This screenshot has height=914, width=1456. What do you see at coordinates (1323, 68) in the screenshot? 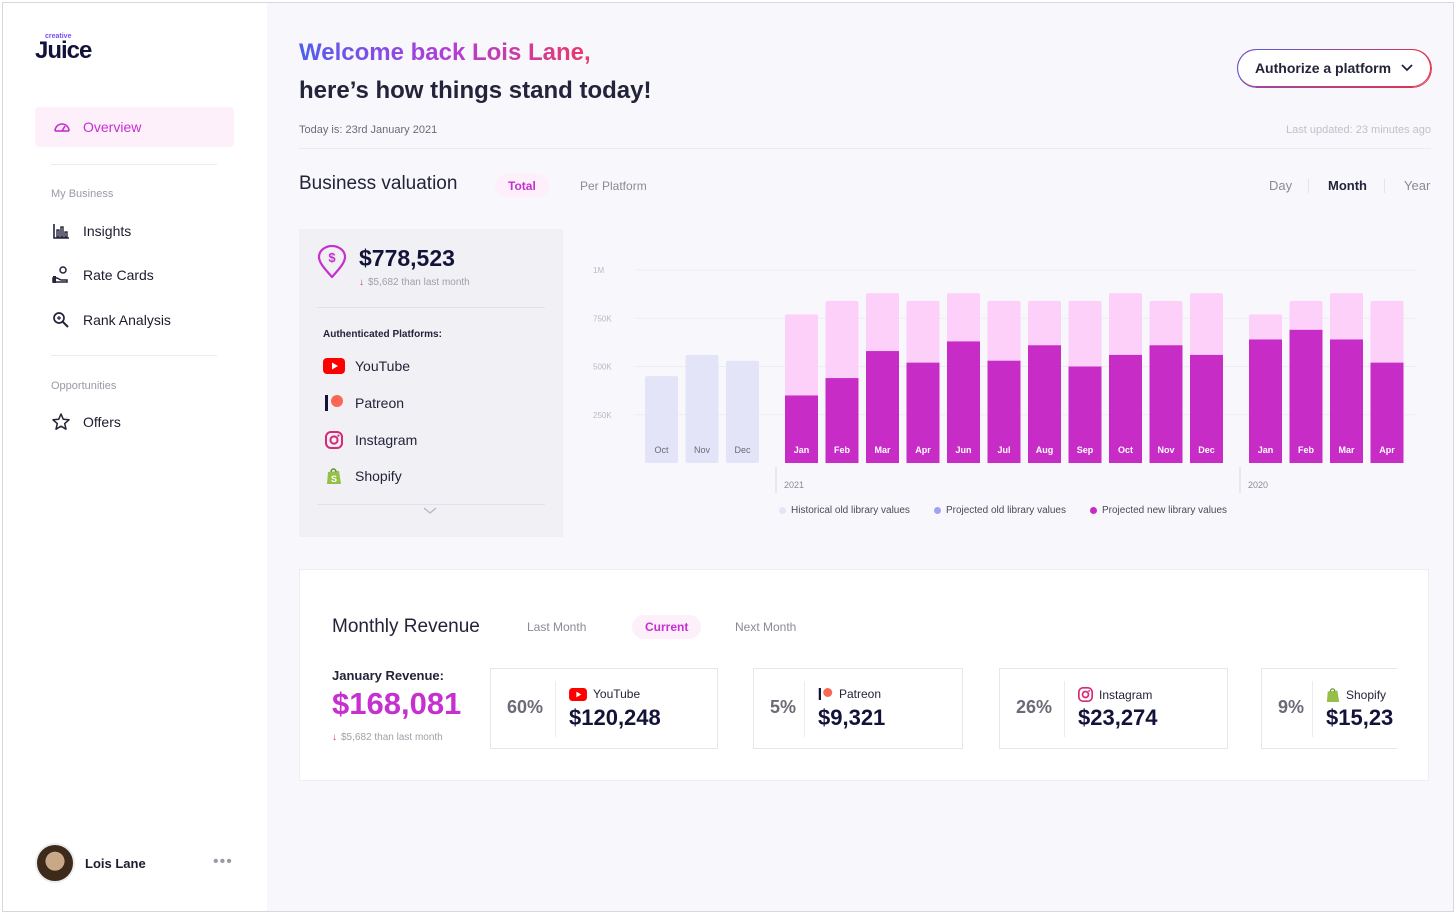
I see `authorize-label: Authorize a platform` at bounding box center [1323, 68].